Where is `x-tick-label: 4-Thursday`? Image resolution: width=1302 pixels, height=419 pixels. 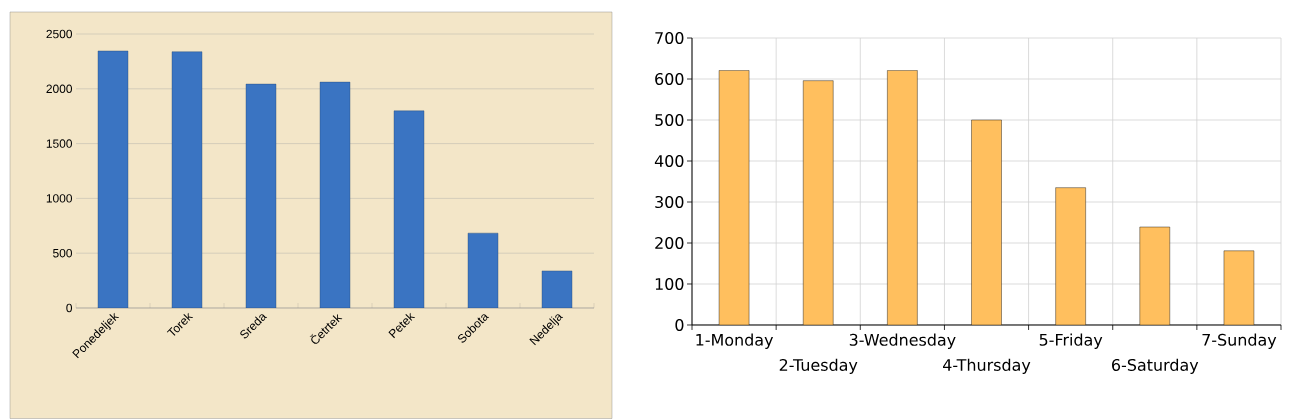
x-tick-label: 4-Thursday is located at coordinates (987, 366).